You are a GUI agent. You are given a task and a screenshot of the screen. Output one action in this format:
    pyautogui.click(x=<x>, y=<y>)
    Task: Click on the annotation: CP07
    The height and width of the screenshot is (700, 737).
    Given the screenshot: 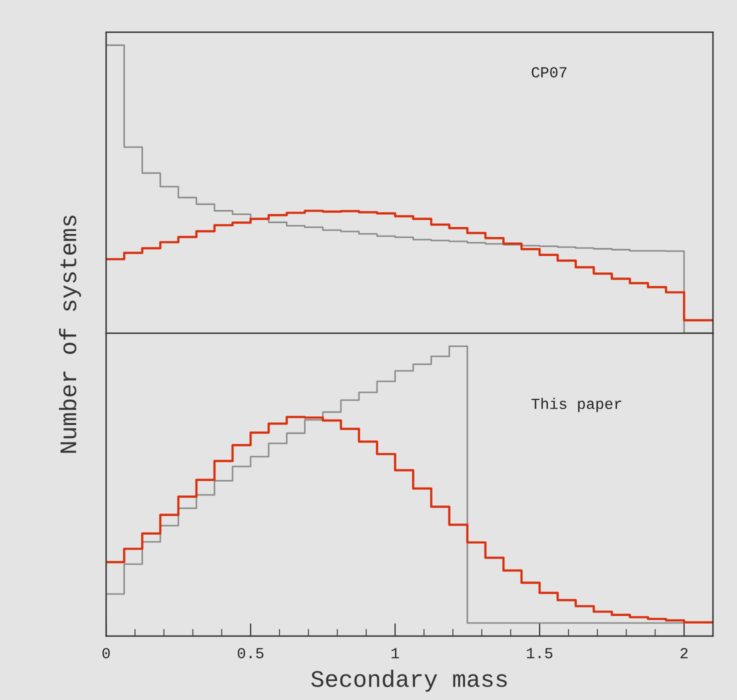 What is the action you would take?
    pyautogui.click(x=549, y=72)
    